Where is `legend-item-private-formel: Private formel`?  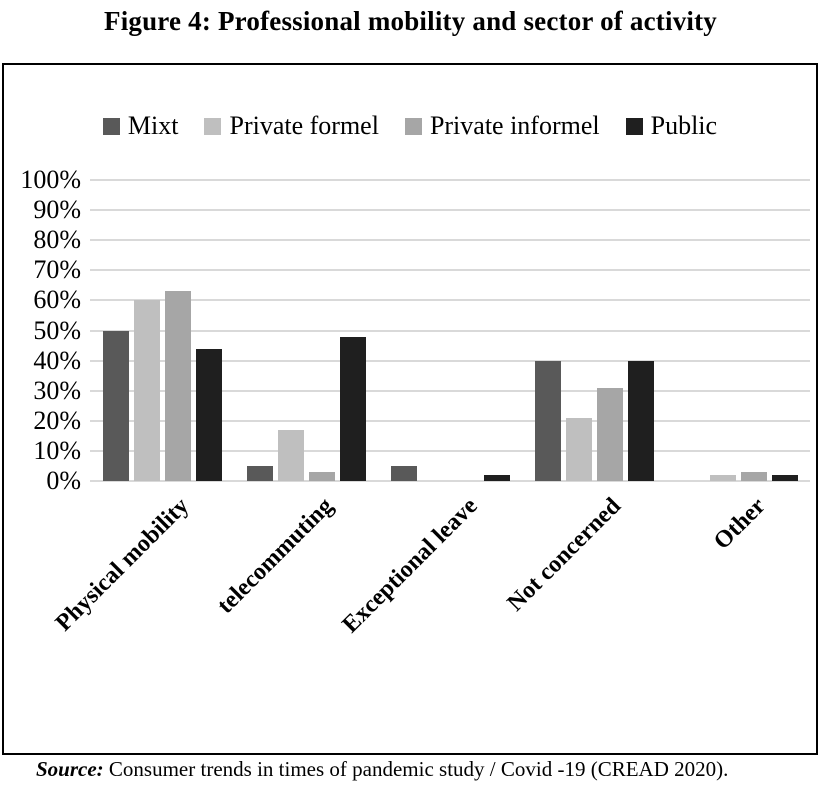 legend-item-private-formel: Private formel is located at coordinates (291, 126).